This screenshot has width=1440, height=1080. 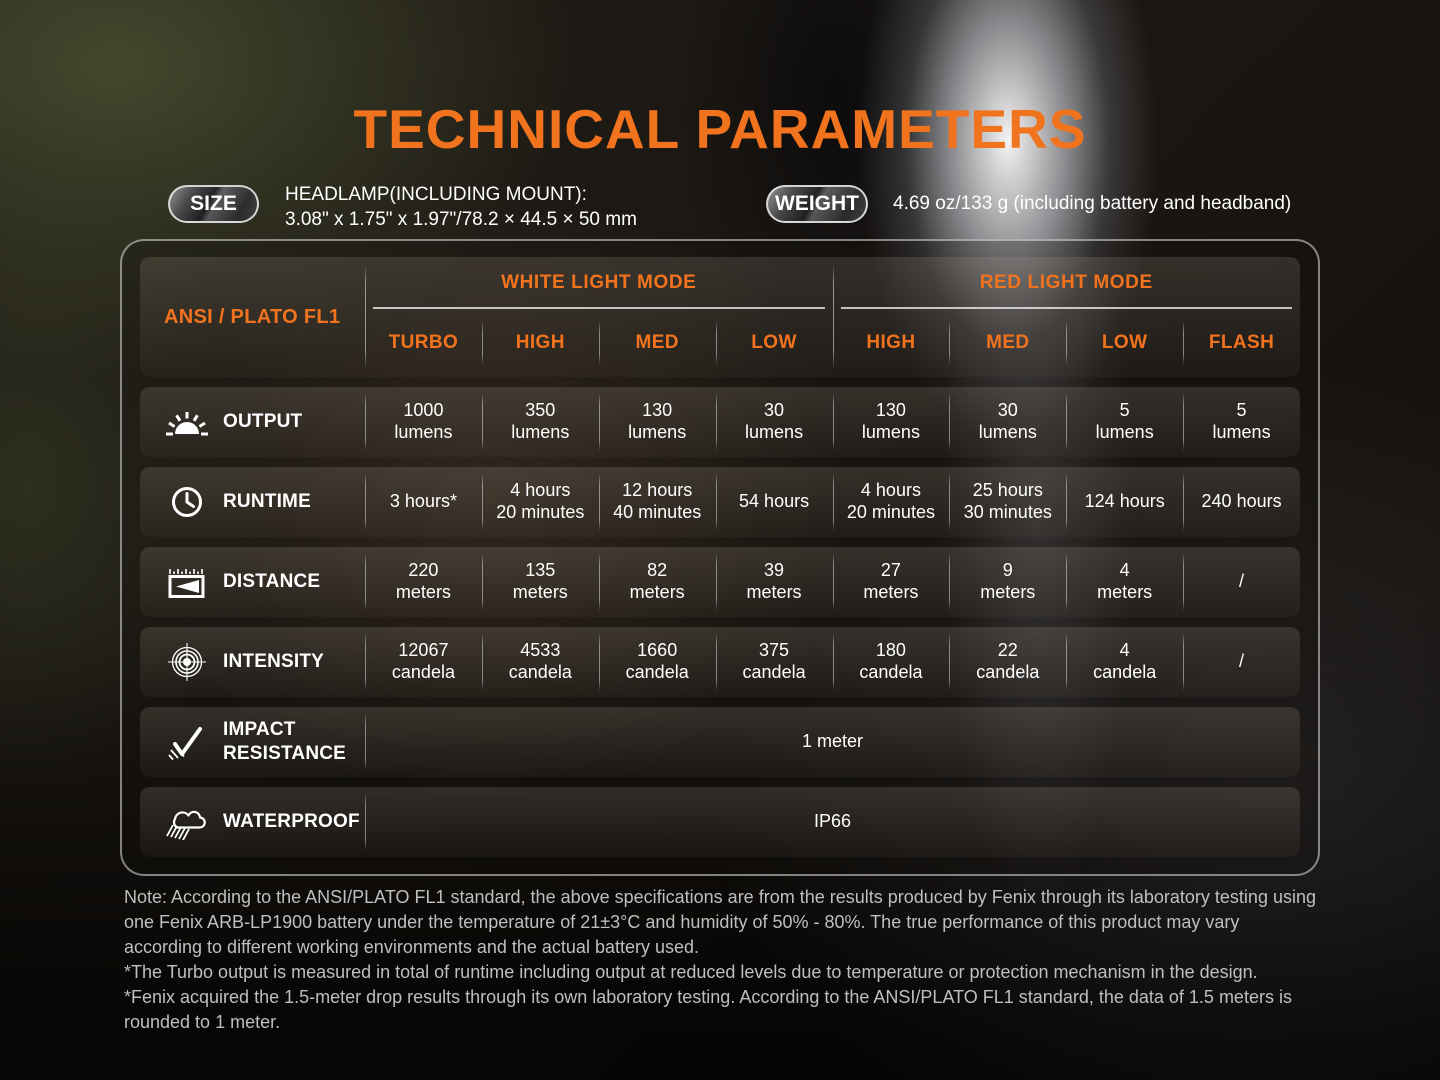 I want to click on row-label-text: RUNTIME, so click(x=267, y=502).